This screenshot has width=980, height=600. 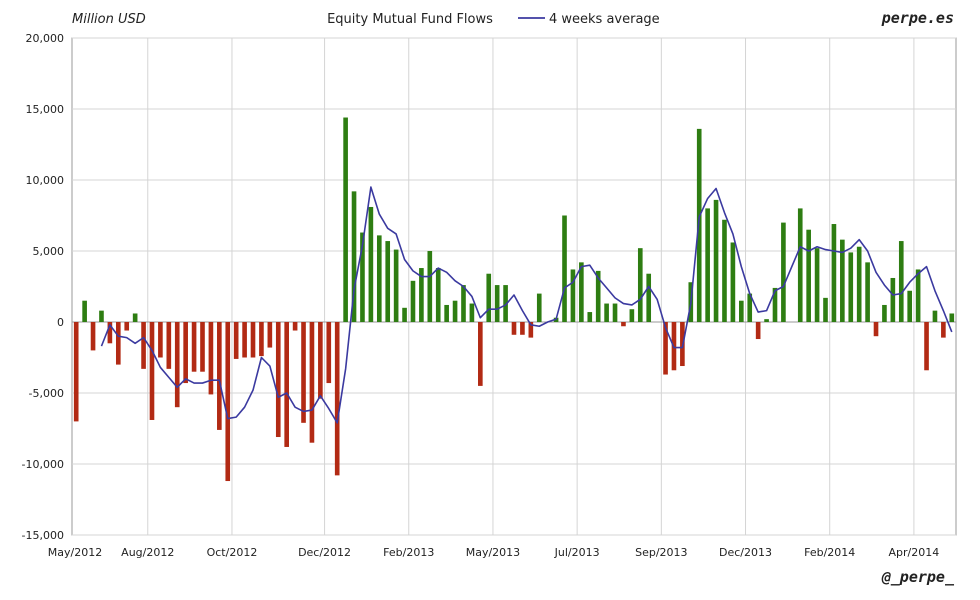 What do you see at coordinates (917, 18) in the screenshot?
I see `brand-watermark: perpe.es` at bounding box center [917, 18].